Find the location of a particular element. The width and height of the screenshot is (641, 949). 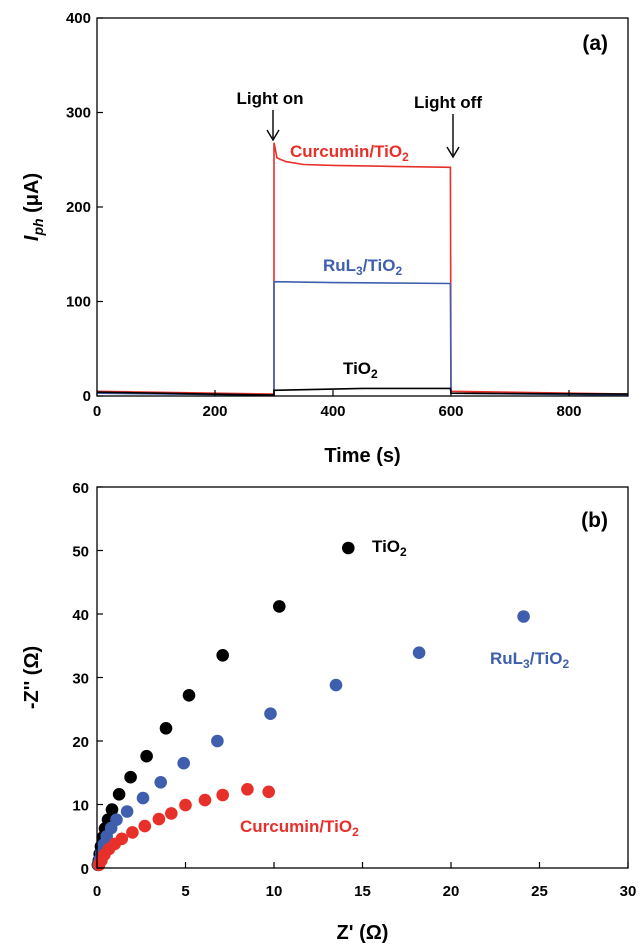

x-axis-label: Time (s) is located at coordinates (362, 456).